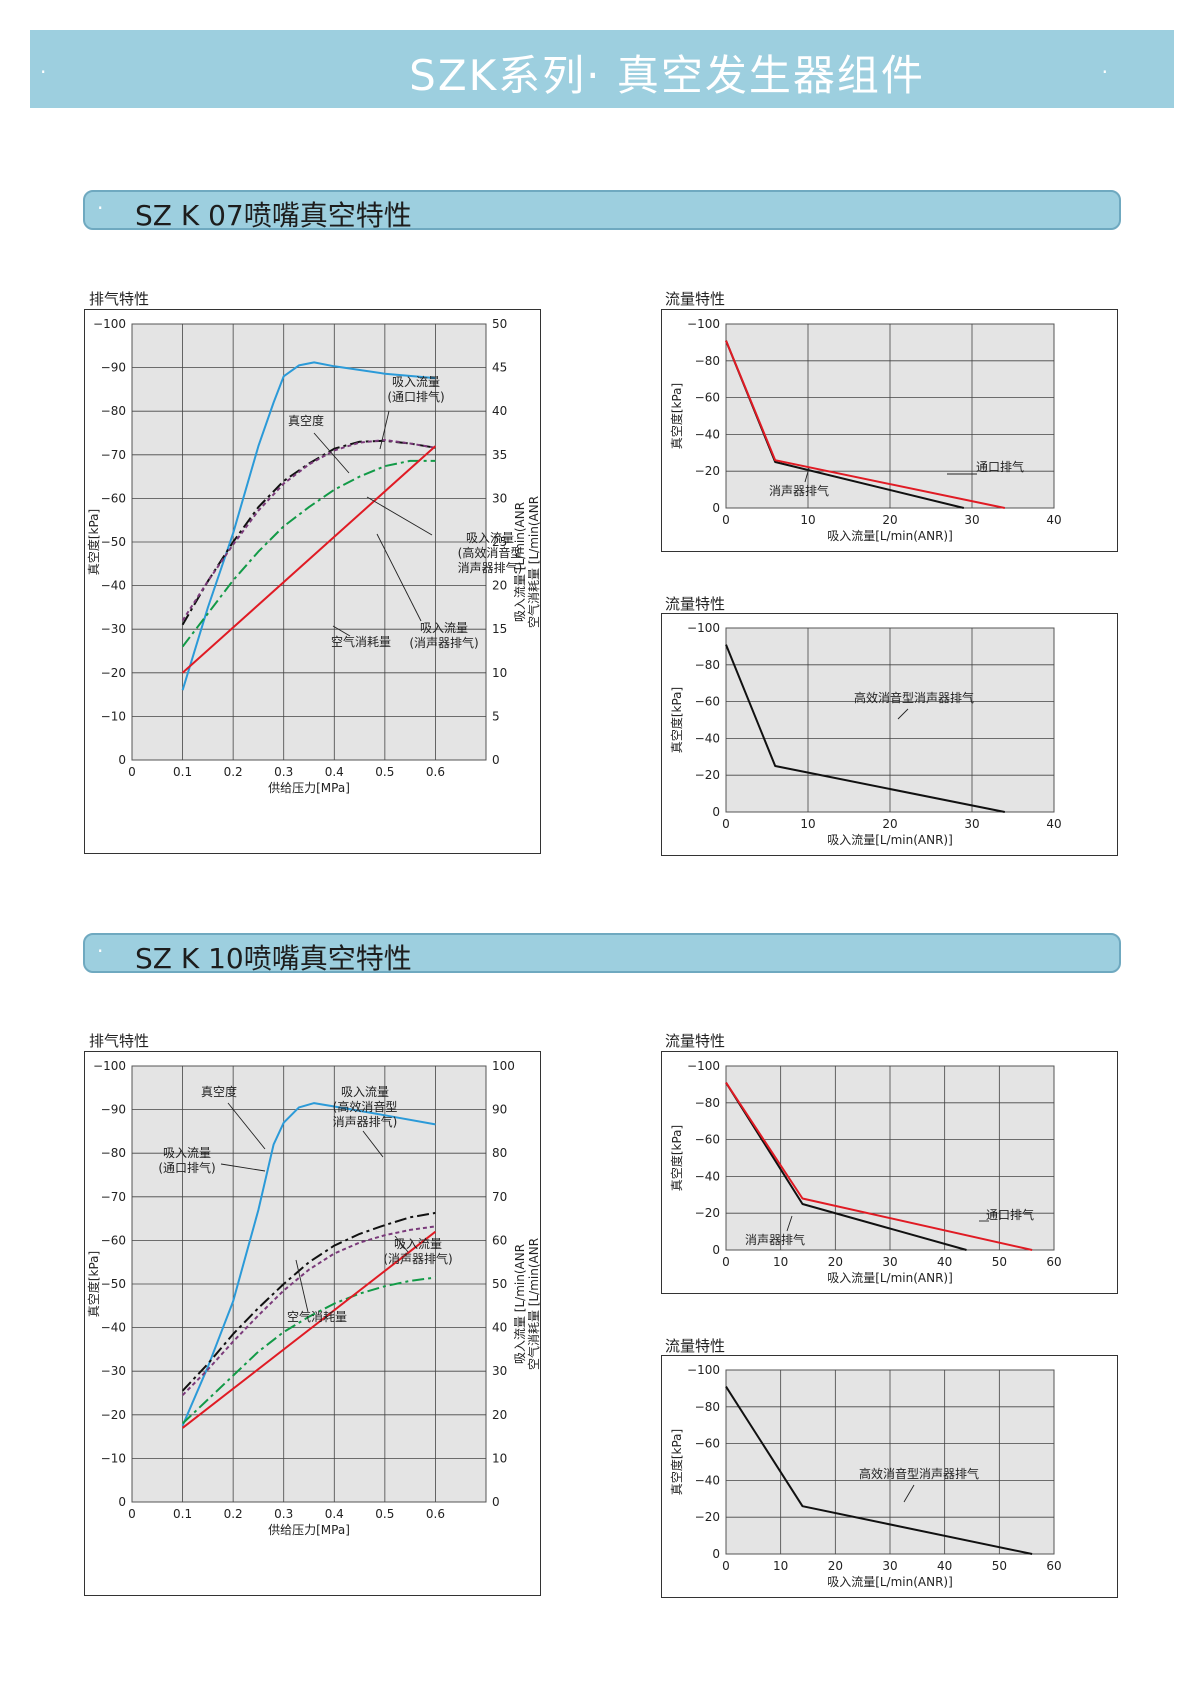 The height and width of the screenshot is (1696, 1199). I want to click on panel-label-k07-flow2: 流量特性, so click(695, 604).